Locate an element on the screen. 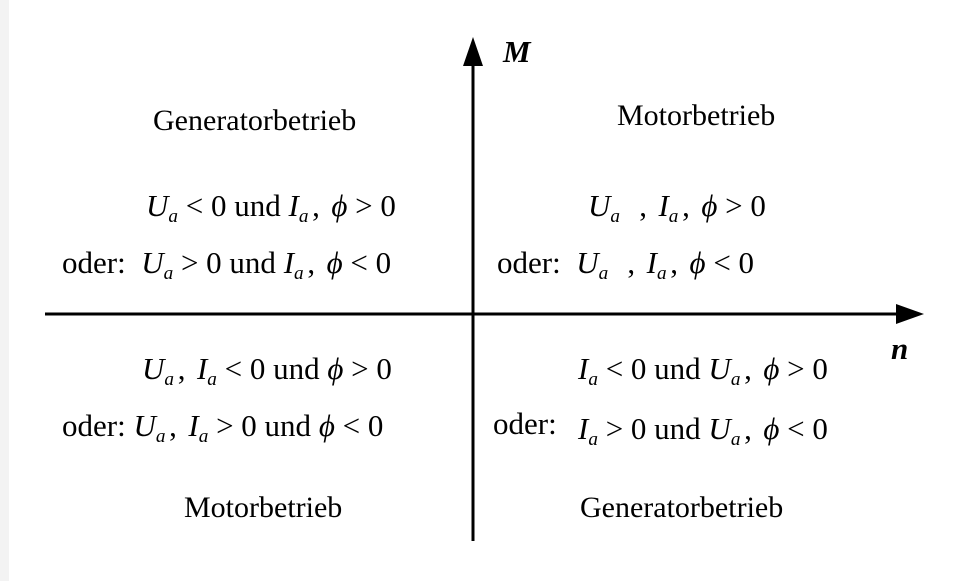 This screenshot has height=581, width=964. vertical-axis-arrowhead is located at coordinates (473, 51).